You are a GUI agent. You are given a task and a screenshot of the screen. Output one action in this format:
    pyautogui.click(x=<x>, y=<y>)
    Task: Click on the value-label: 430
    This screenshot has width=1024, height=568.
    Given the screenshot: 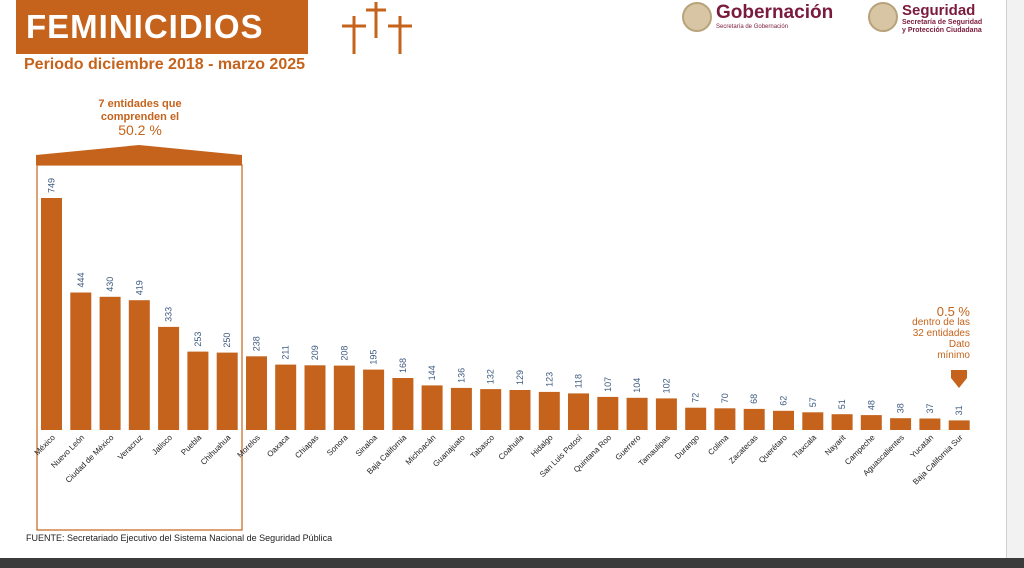 What is the action you would take?
    pyautogui.click(x=110, y=284)
    